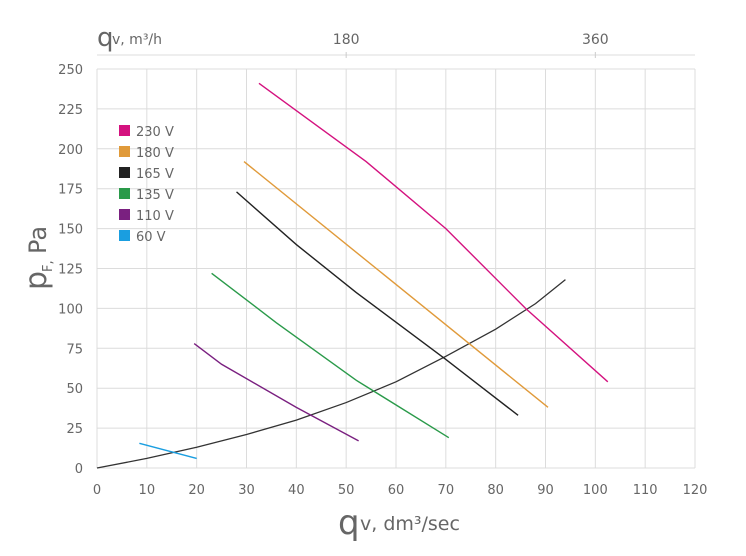 The image size is (746, 556). I want to click on x-tick-label: 30, so click(246, 490).